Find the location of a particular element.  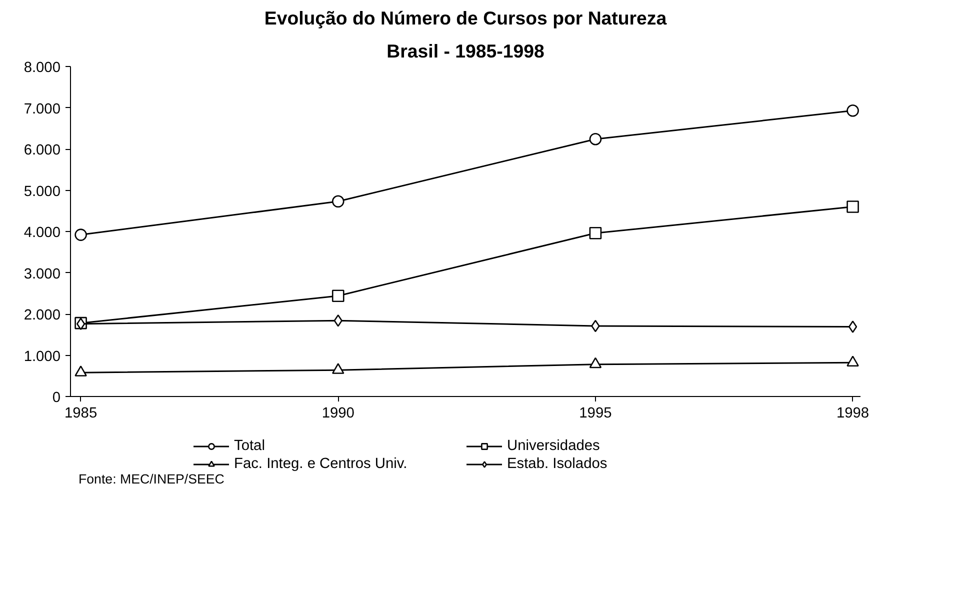

source-note: Fonte: MEC/INEP/SEEC is located at coordinates (151, 479).